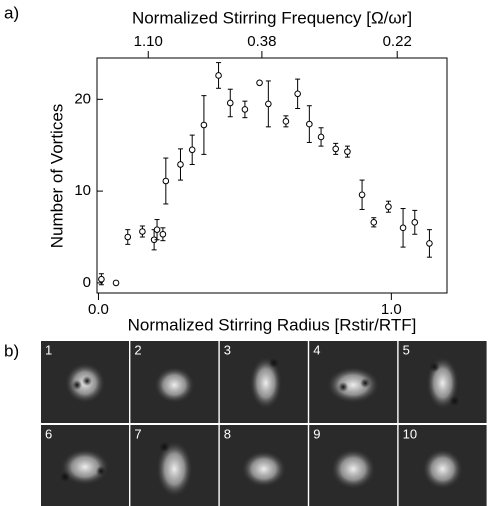  Describe the element at coordinates (227, 433) in the screenshot. I see `image-number: 8` at that location.